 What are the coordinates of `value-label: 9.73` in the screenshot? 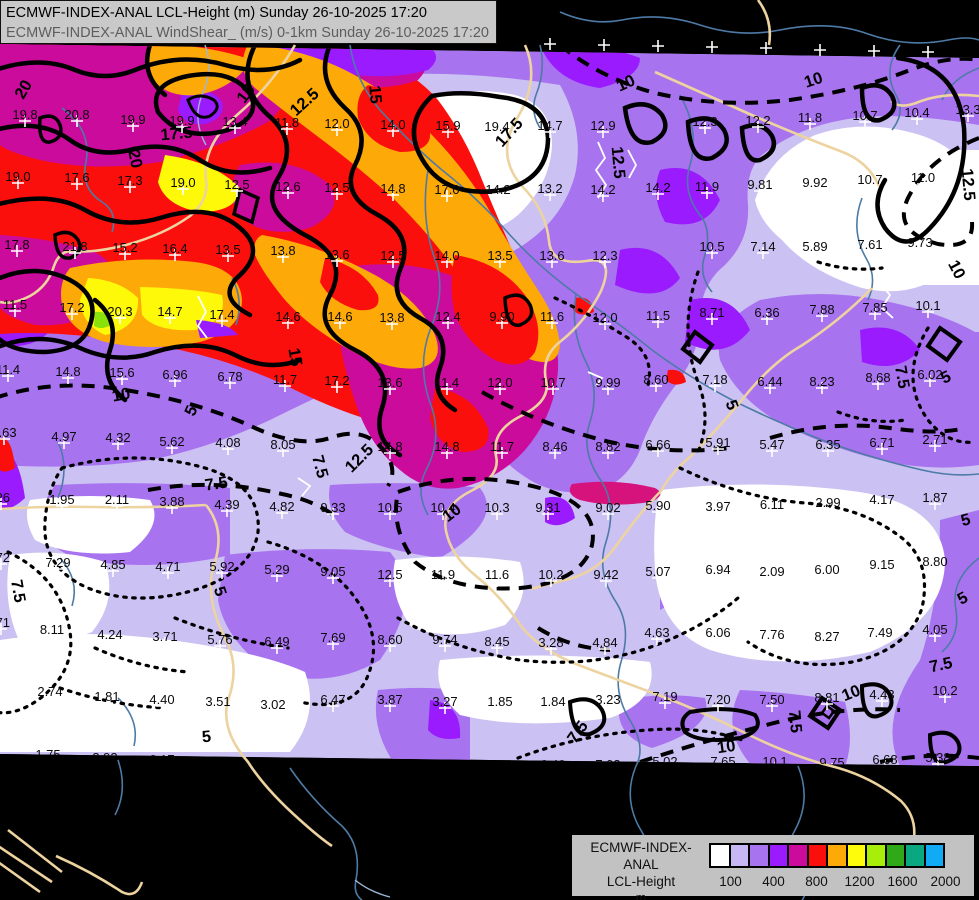 It's located at (919, 242).